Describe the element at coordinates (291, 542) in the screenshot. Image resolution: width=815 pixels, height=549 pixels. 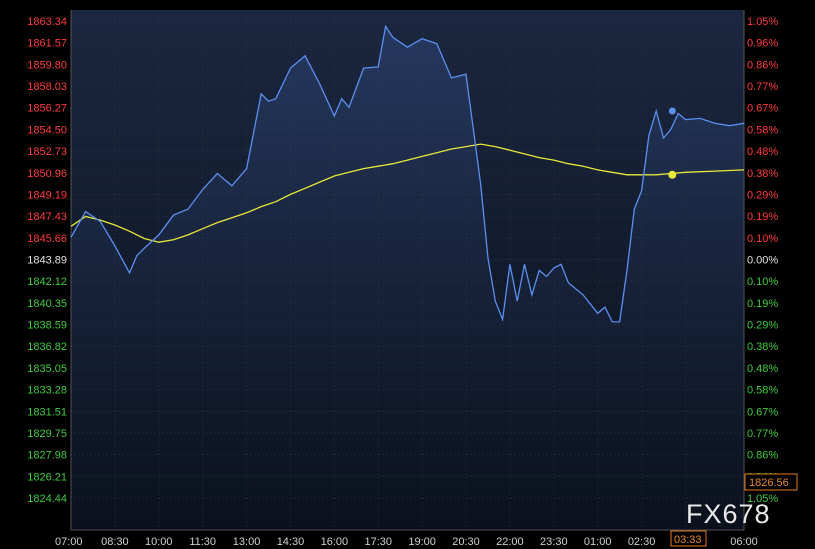
I see `time-tick-label: 14:30` at that location.